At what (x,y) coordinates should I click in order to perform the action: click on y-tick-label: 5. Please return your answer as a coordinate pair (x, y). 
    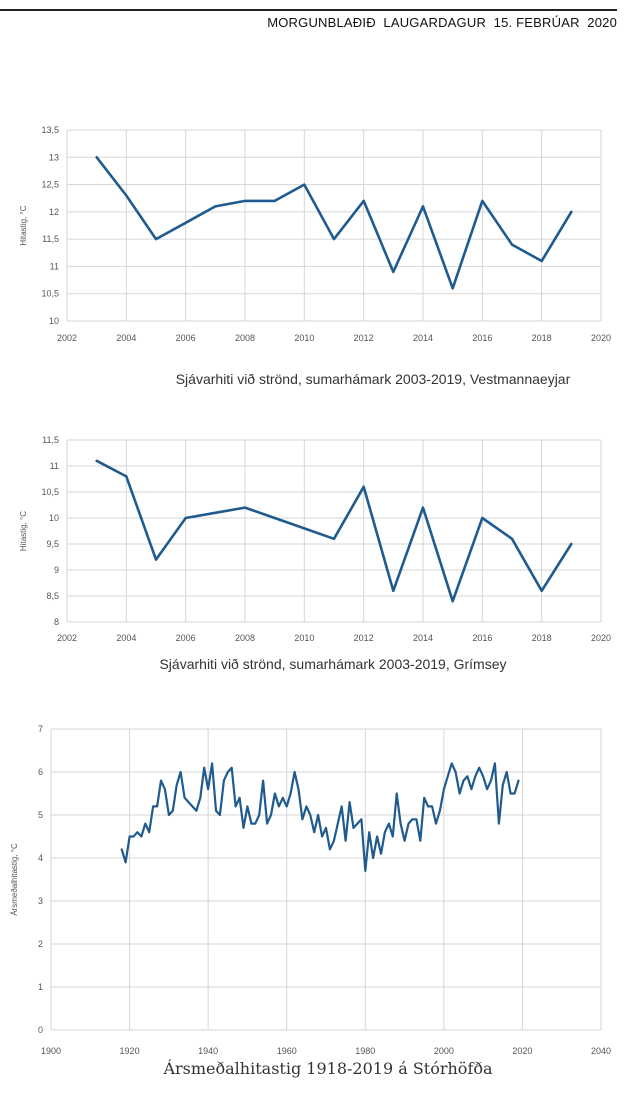
    Looking at the image, I should click on (40, 815).